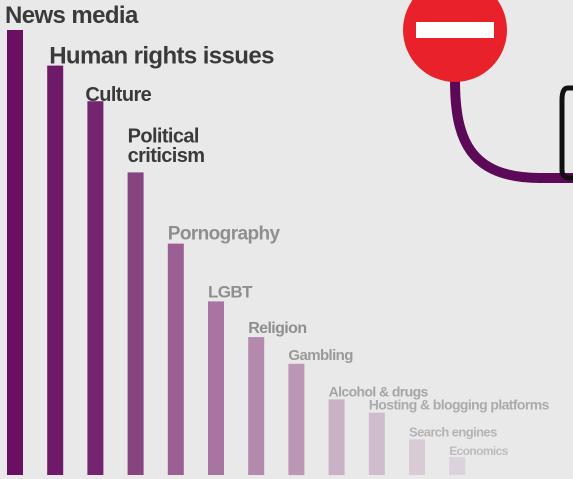 The image size is (573, 479). I want to click on no-entry-sign-icon, so click(488, 91).